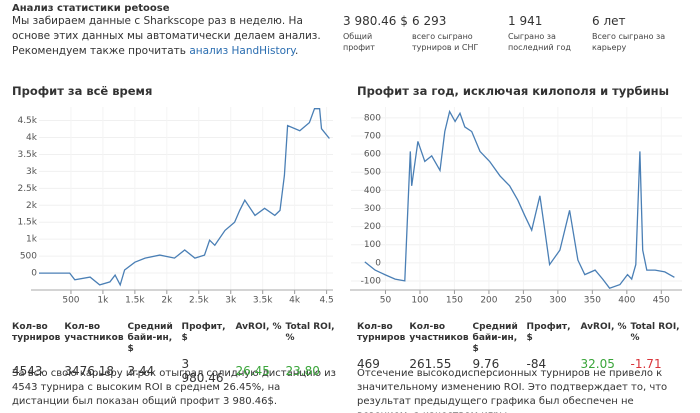 This screenshot has height=413, width=700. What do you see at coordinates (386, 301) in the screenshot?
I see `x-tick-label: 50` at bounding box center [386, 301].